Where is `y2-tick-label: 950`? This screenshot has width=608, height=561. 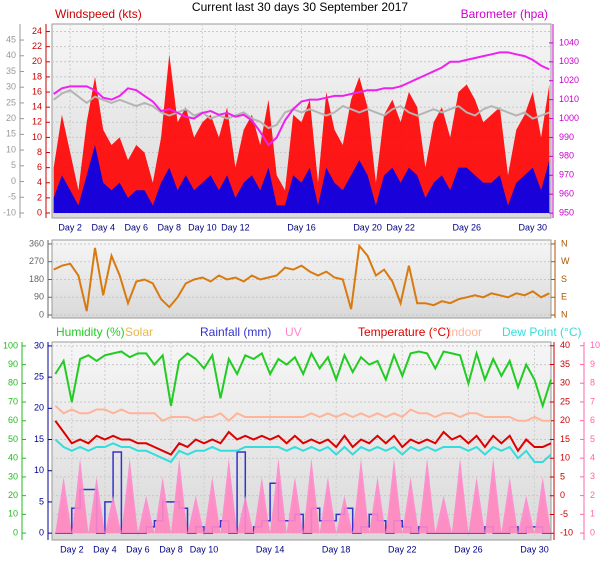 y2-tick-label: 950 is located at coordinates (566, 212).